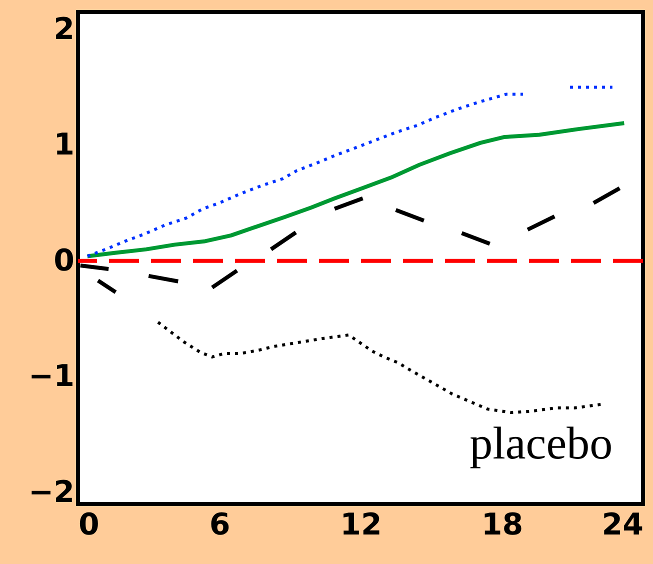 The height and width of the screenshot is (564, 653). I want to click on y-tick-label: 2, so click(64, 29).